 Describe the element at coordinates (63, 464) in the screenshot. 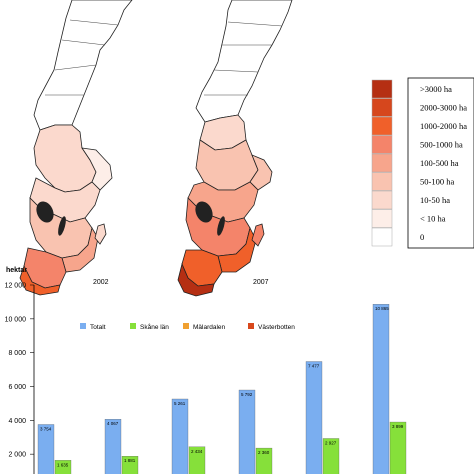

I see `bar-value-label: 1 635` at that location.